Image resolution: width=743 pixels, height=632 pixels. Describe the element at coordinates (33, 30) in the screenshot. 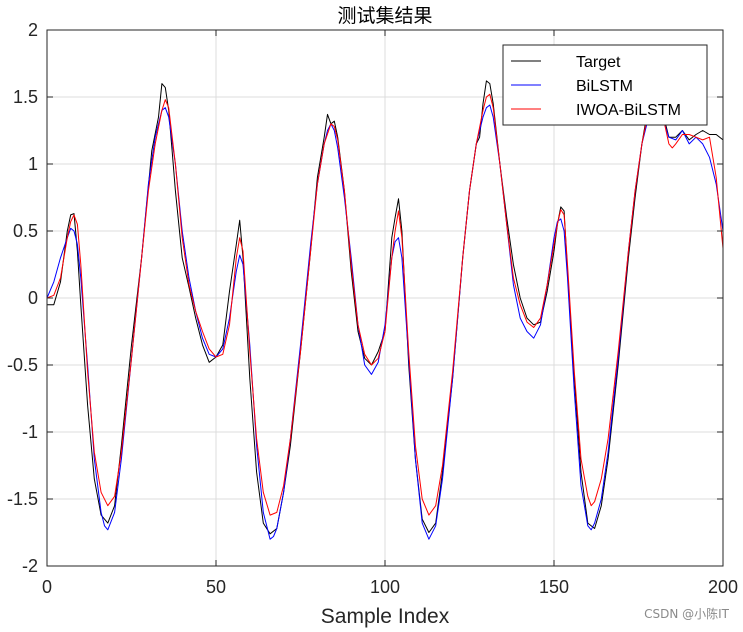

I see `y-tick-label: 2` at that location.